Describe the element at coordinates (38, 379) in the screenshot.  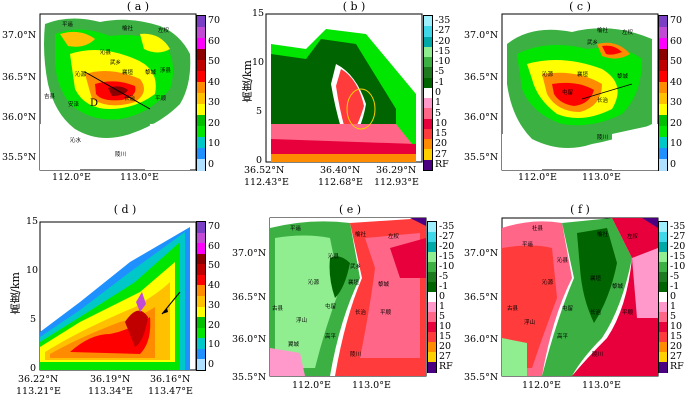
I see `x-tick: 36.22°N` at that location.